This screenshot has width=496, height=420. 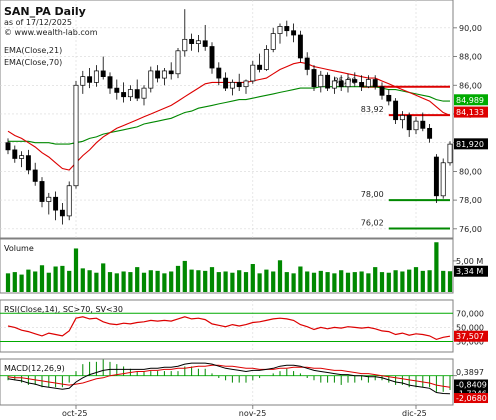 I want to click on rsi-value-tag-bg, so click(x=471, y=336).